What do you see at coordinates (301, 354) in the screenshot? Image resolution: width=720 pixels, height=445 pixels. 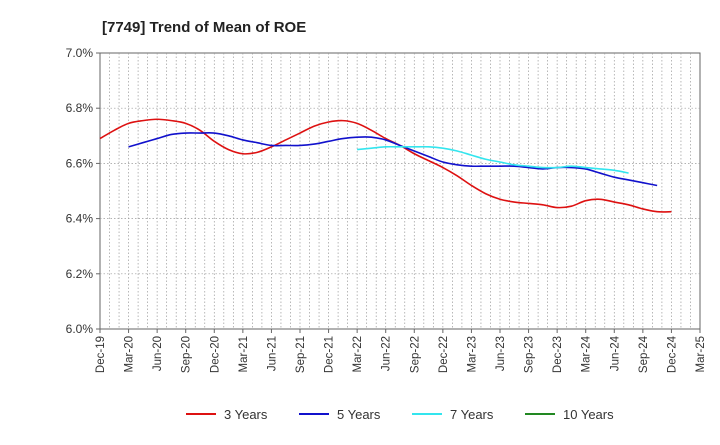 I see `x-tick-label: Sep-21` at bounding box center [301, 354].